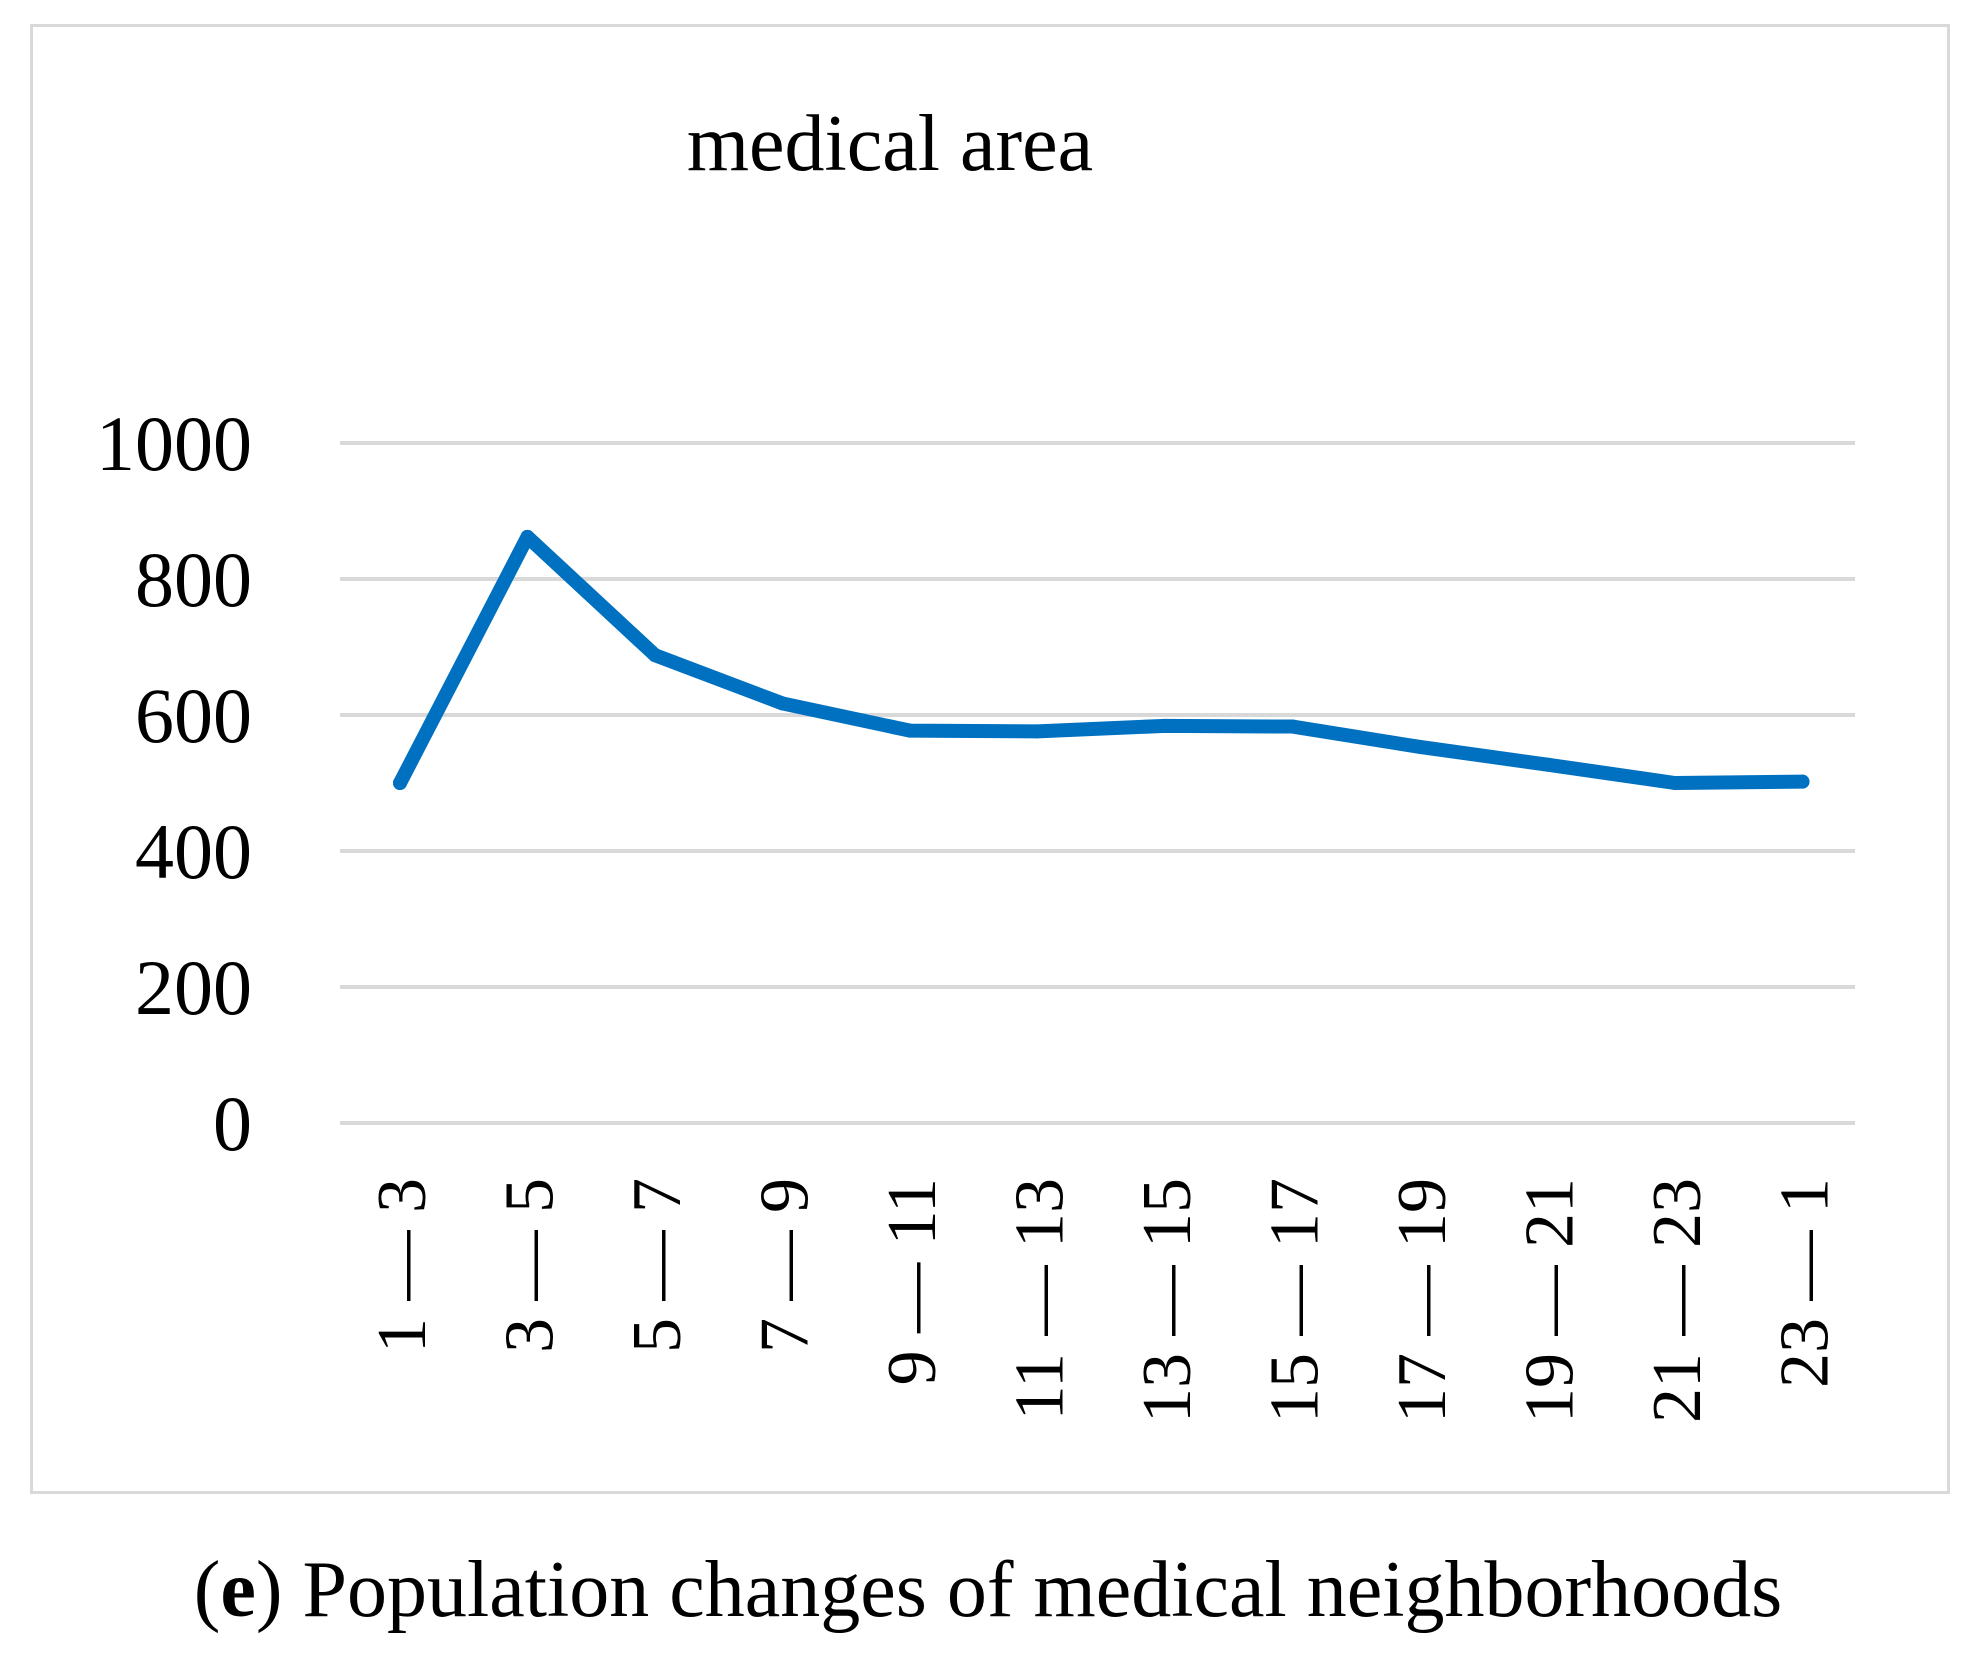 This screenshot has width=1976, height=1668. Describe the element at coordinates (193, 987) in the screenshot. I see `y-tick-label: 200` at that location.